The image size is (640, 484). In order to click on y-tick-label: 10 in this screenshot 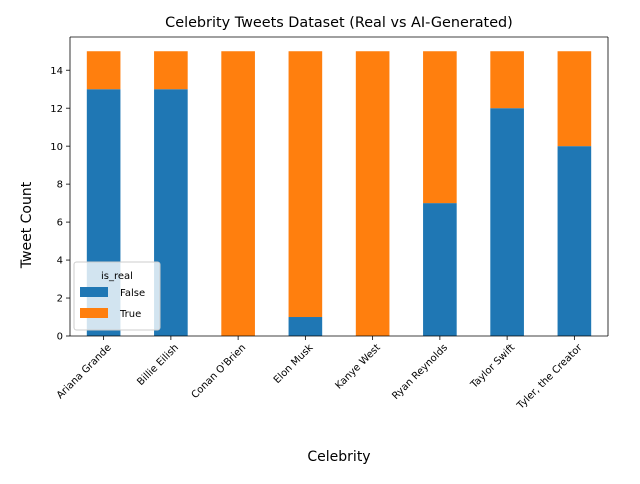, I will do `click(56, 147)`.